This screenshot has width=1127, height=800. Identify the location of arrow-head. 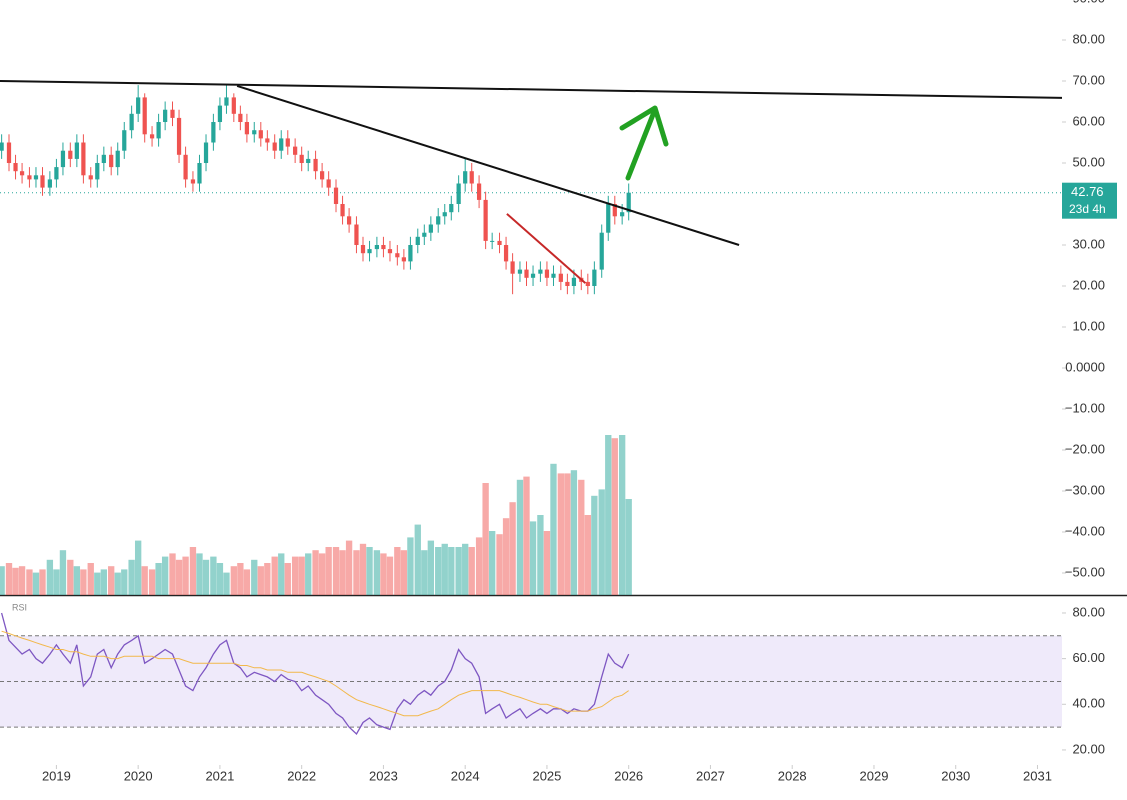
(644, 126).